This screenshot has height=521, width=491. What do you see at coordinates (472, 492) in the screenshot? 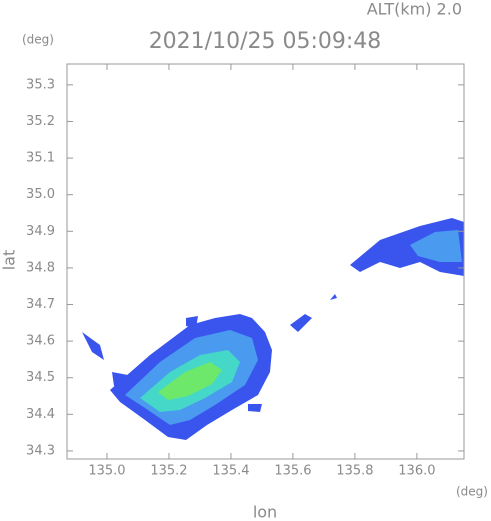
I see `x-unit: (deg)` at bounding box center [472, 492].